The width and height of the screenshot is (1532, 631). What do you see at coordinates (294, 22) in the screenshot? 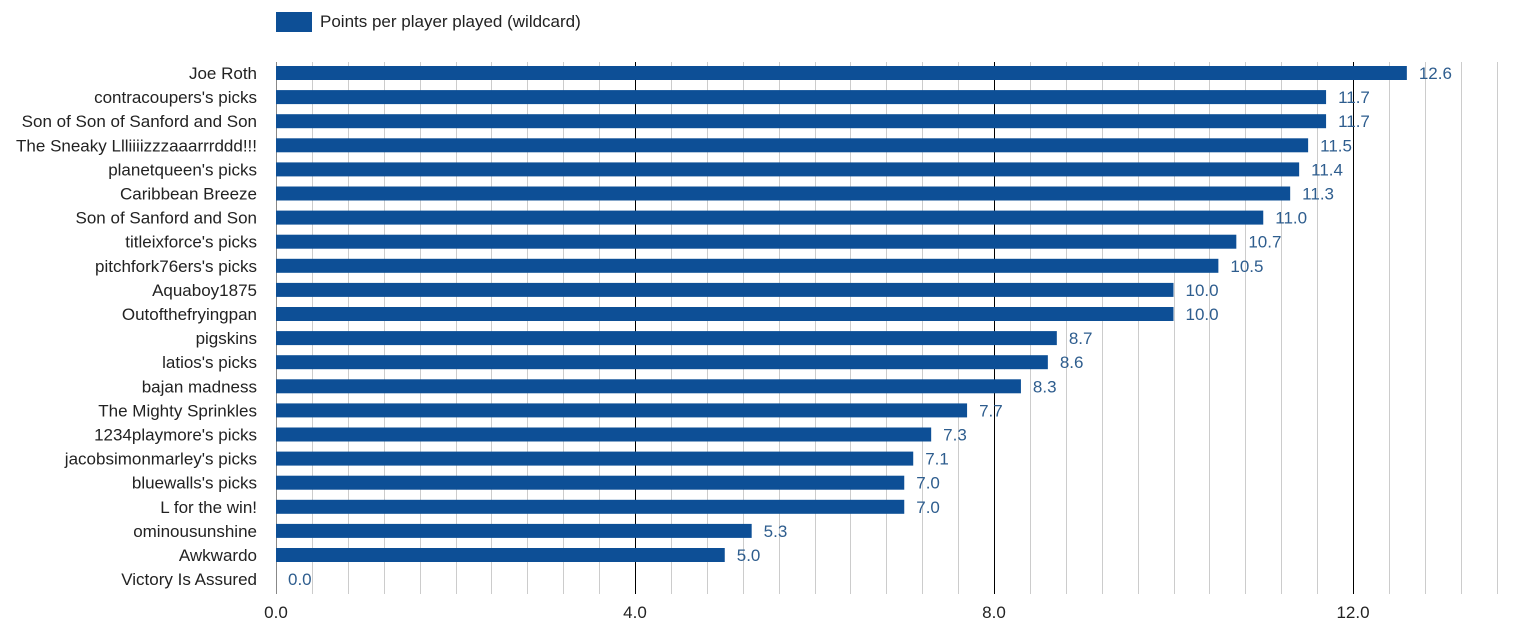
I see `legend-swatch` at bounding box center [294, 22].